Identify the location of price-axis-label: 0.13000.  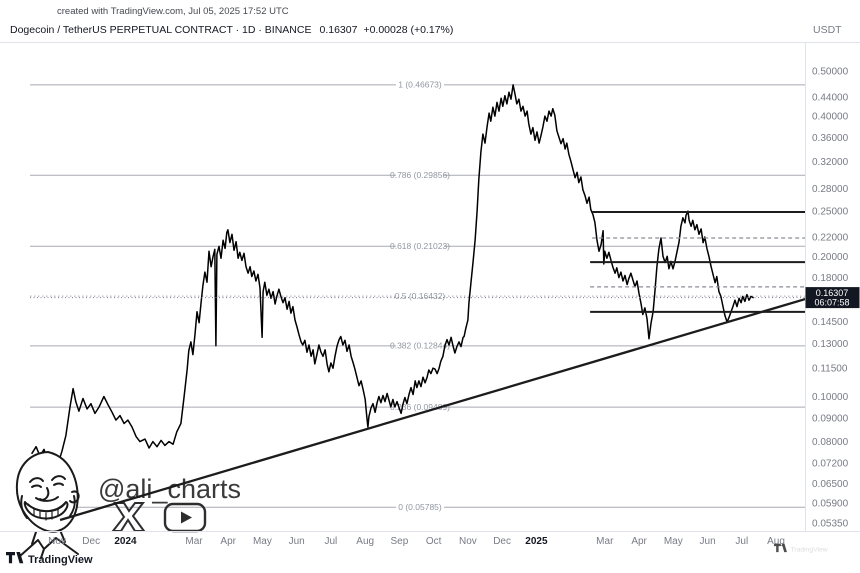
(830, 344).